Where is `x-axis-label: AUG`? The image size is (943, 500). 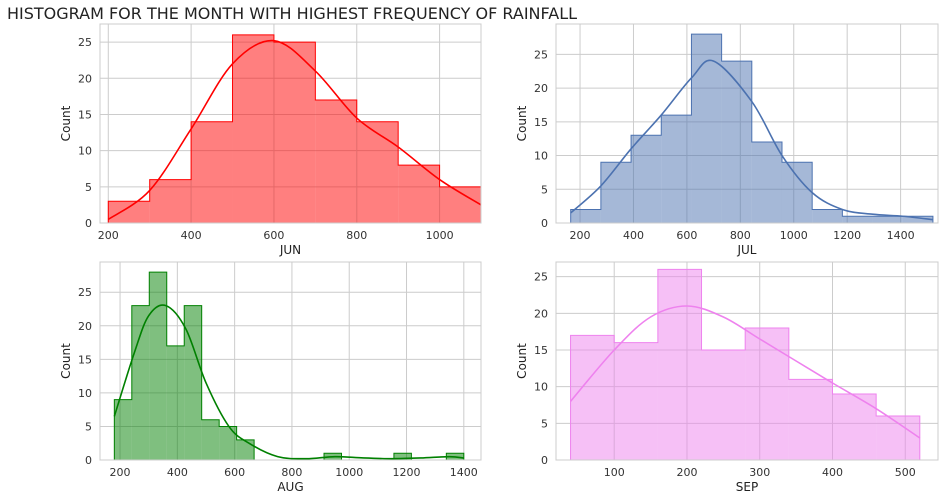
x-axis-label: AUG is located at coordinates (290, 487).